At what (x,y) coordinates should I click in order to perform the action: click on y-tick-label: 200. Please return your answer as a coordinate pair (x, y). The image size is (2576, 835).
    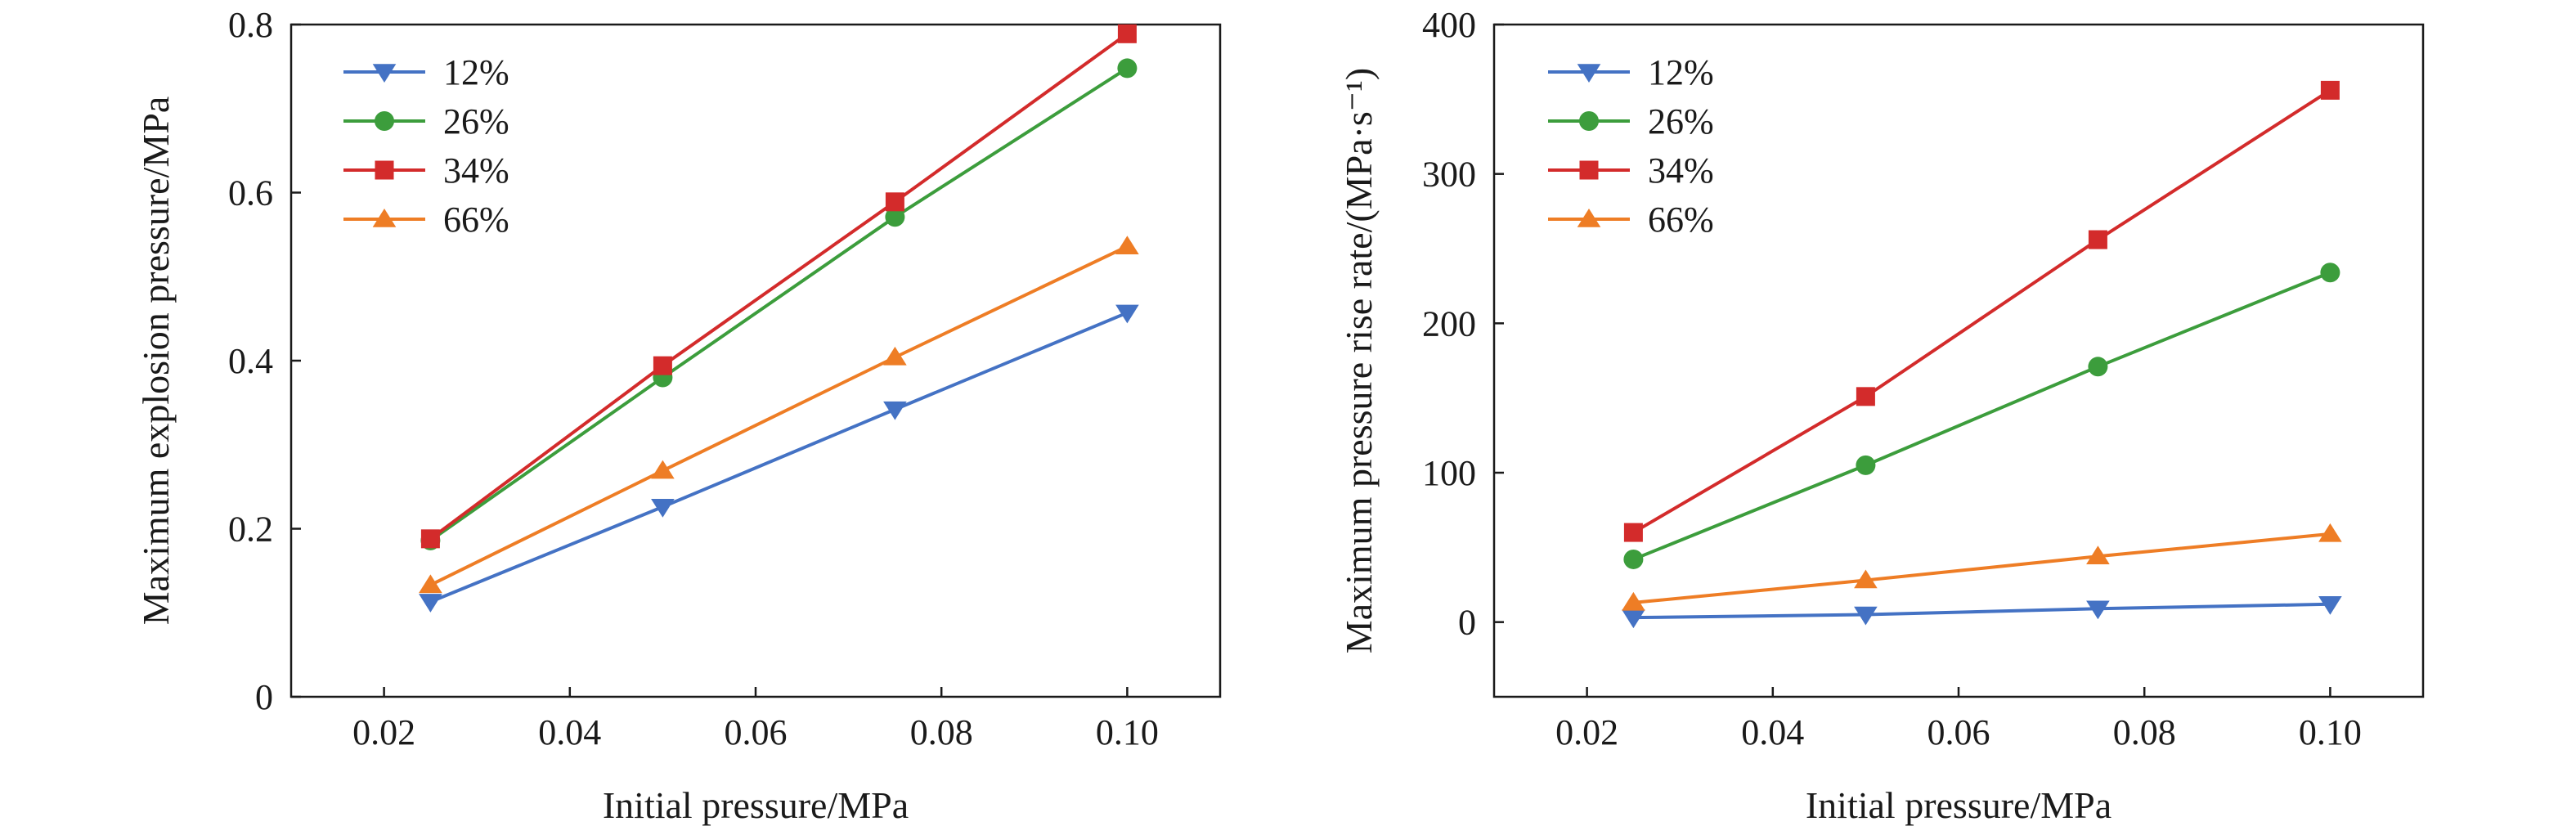
    Looking at the image, I should click on (1449, 323).